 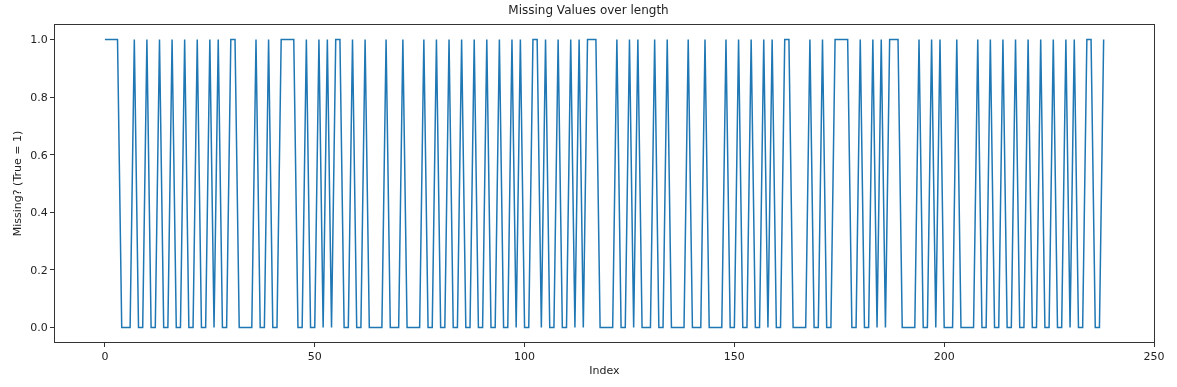 I want to click on y-tick-label: 1.0, so click(x=39, y=40).